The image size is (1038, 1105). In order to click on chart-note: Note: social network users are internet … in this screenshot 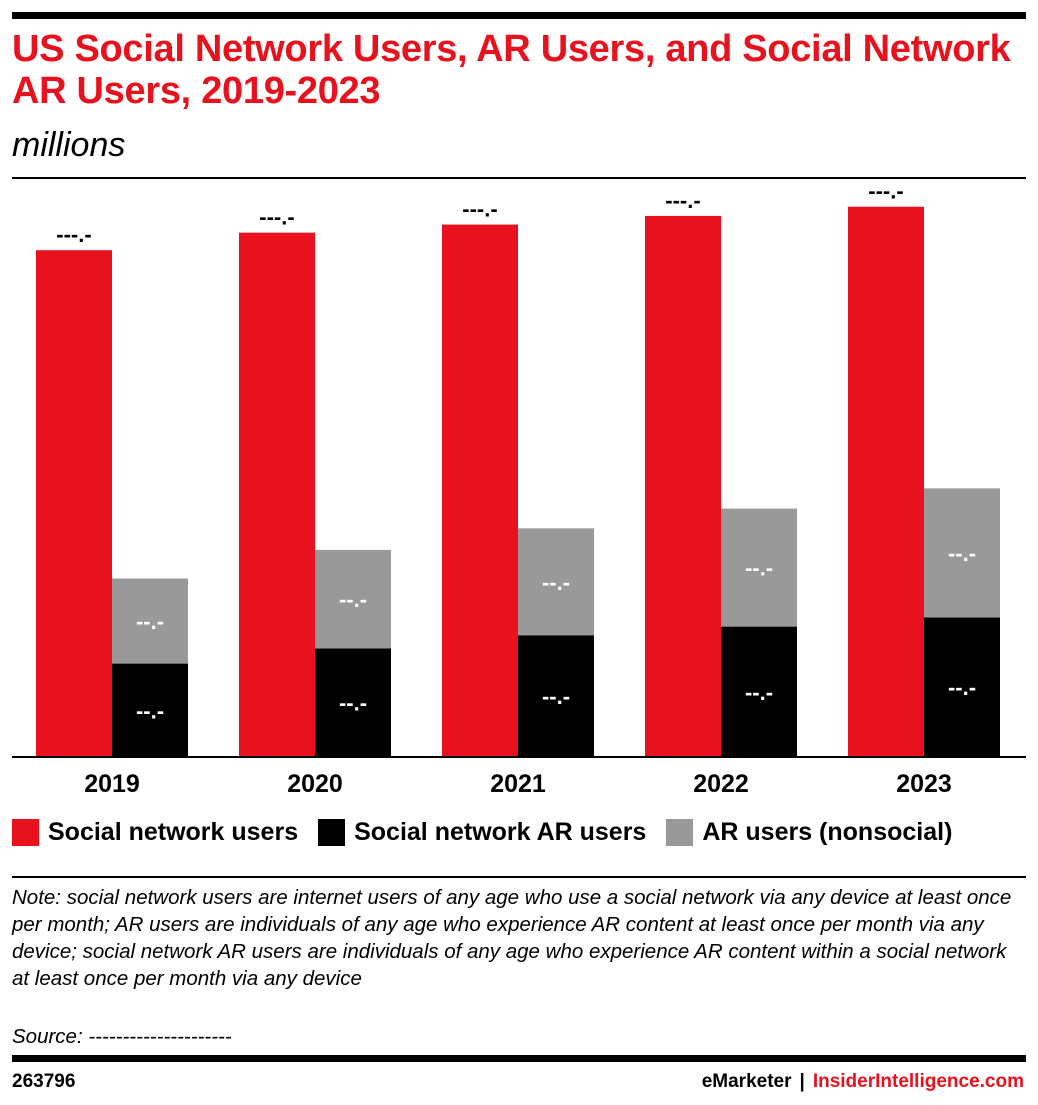, I will do `click(512, 938)`.